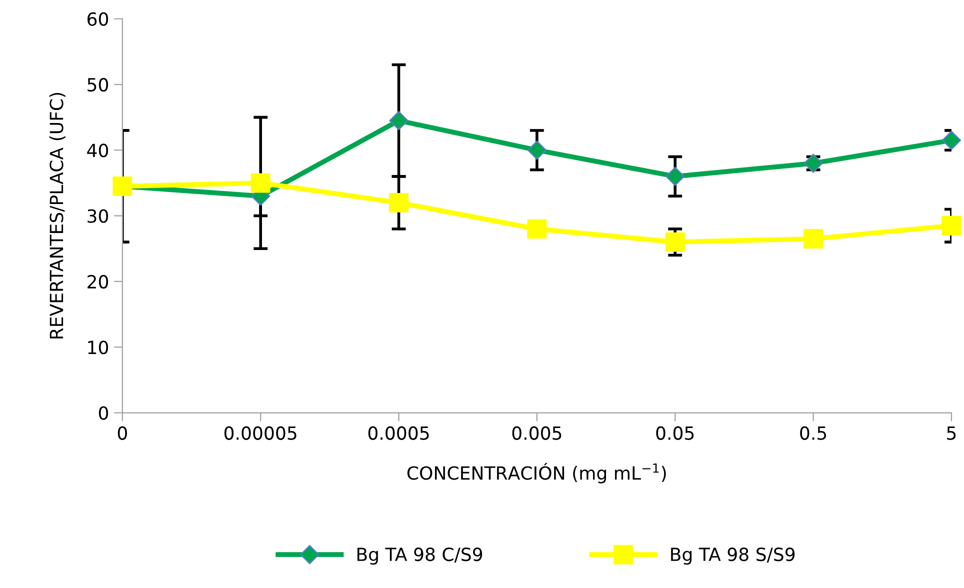 The height and width of the screenshot is (588, 964). I want to click on x-tick-label: 0.05, so click(675, 433).